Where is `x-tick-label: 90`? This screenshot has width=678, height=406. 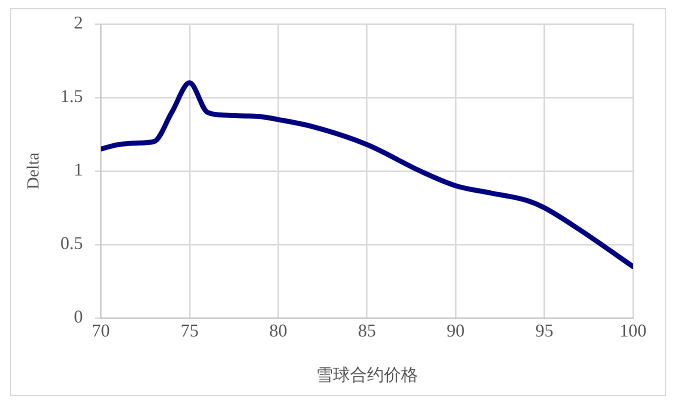
x-tick-label: 90 is located at coordinates (455, 330).